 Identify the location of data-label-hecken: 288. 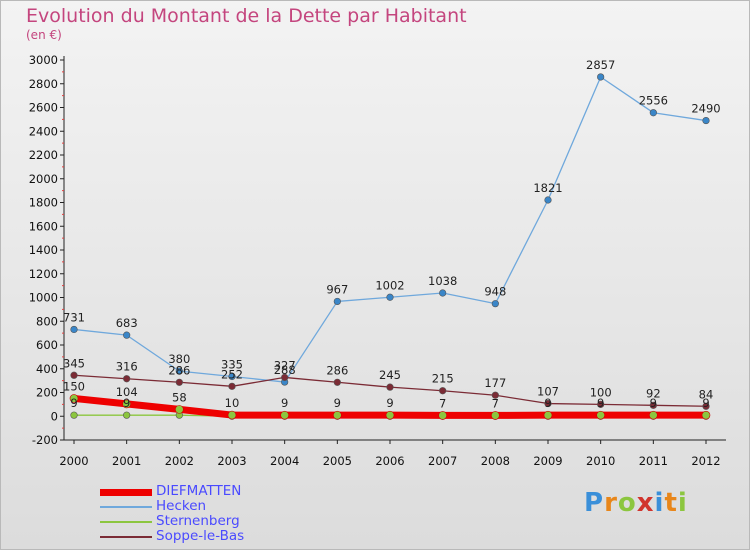
(285, 370).